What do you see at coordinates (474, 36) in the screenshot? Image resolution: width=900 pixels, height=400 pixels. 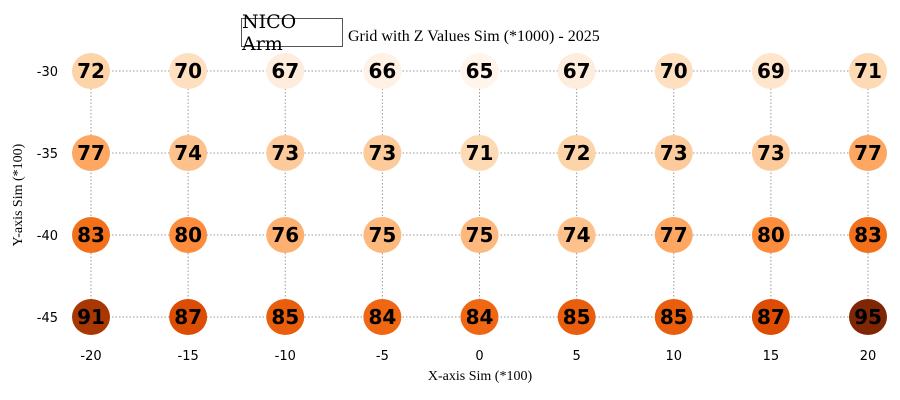 I see `chart-title: Grid with Z Values Sim (*1000) - 2025` at bounding box center [474, 36].